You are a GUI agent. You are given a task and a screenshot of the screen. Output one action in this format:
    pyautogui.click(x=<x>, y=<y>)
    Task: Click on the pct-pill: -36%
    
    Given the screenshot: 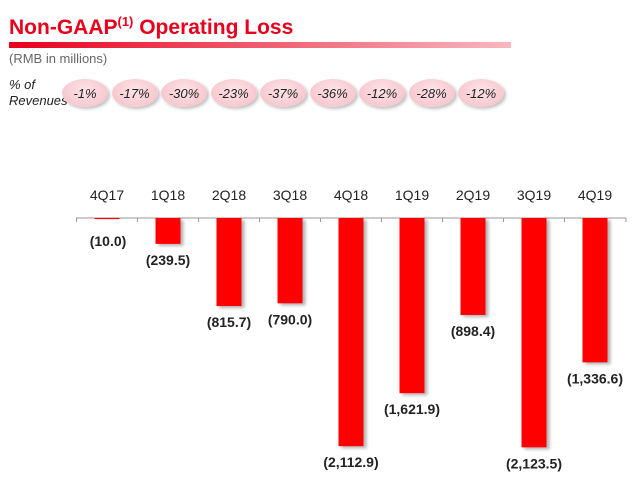 What is the action you would take?
    pyautogui.click(x=332, y=93)
    